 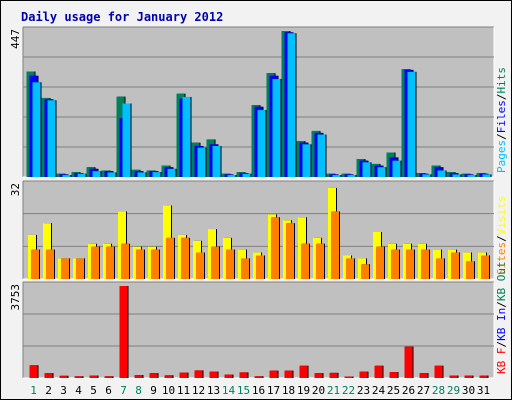 What do you see at coordinates (303, 390) in the screenshot?
I see `day-label: 19` at bounding box center [303, 390].